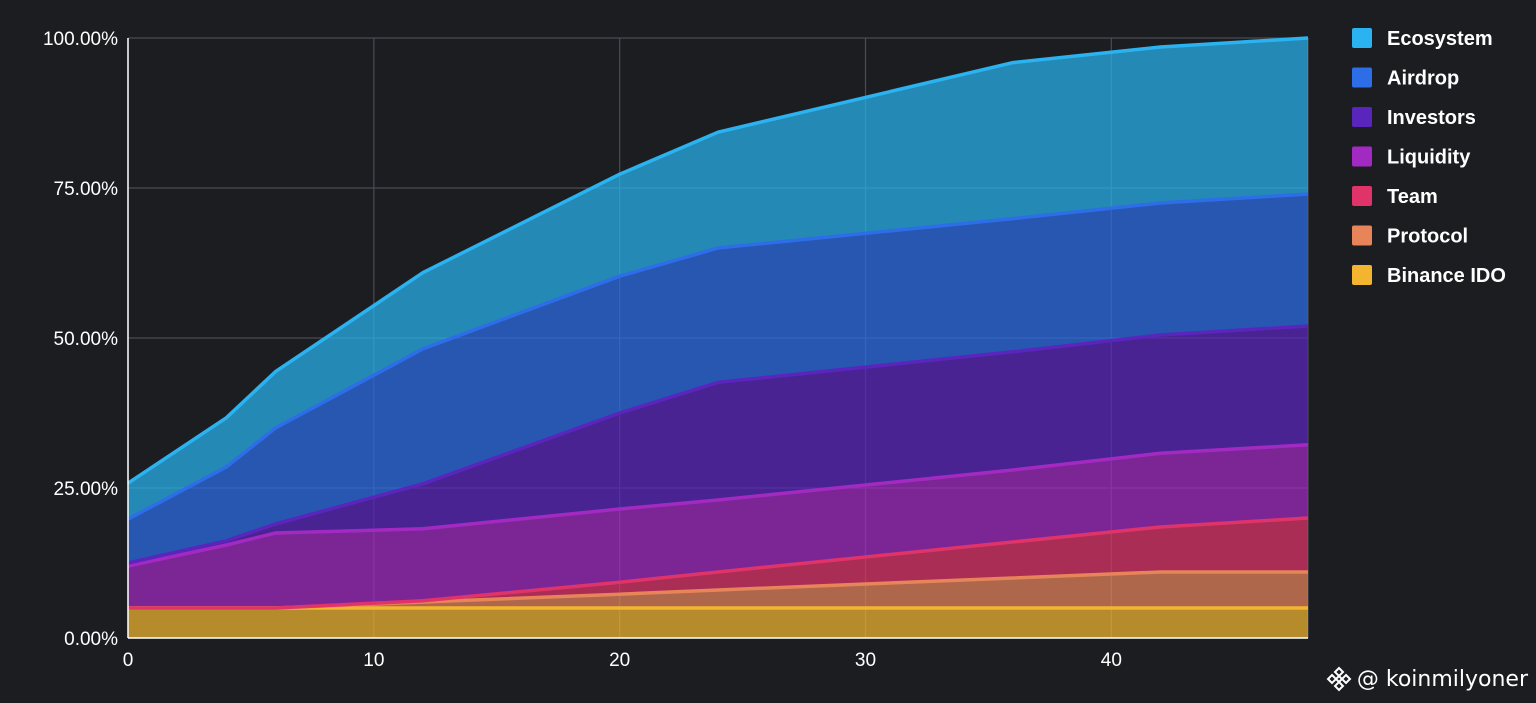 This screenshot has width=1536, height=703. Describe the element at coordinates (718, 505) in the screenshot. I see `line-liquidity` at that location.